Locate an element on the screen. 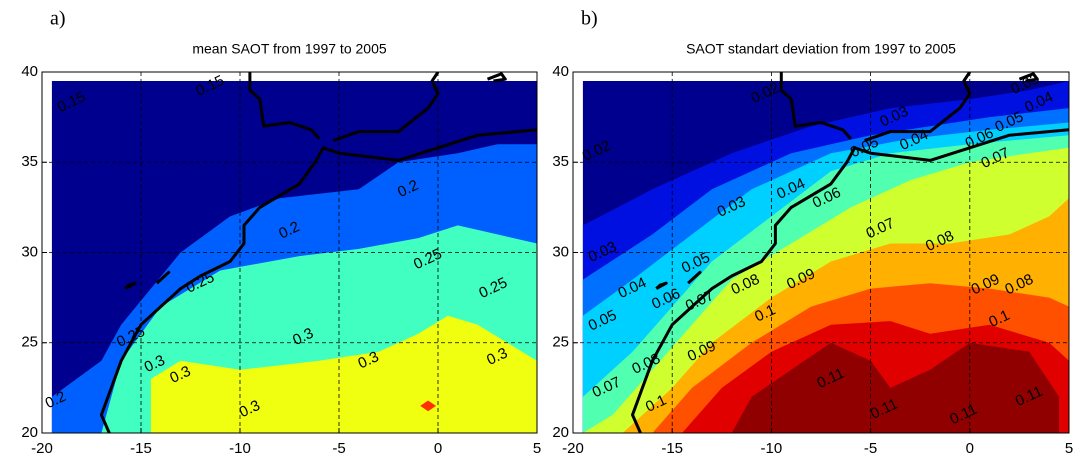 The image size is (1081, 463). panel-label: a) is located at coordinates (58, 19).